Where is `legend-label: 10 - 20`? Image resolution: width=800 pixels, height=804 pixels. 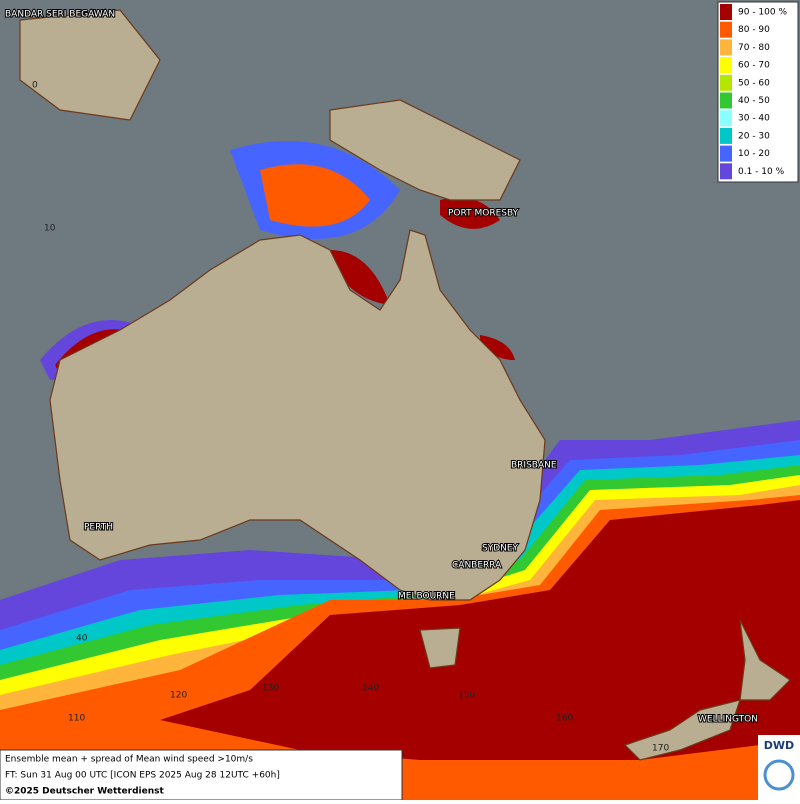 legend-label: 10 - 20 is located at coordinates (754, 154).